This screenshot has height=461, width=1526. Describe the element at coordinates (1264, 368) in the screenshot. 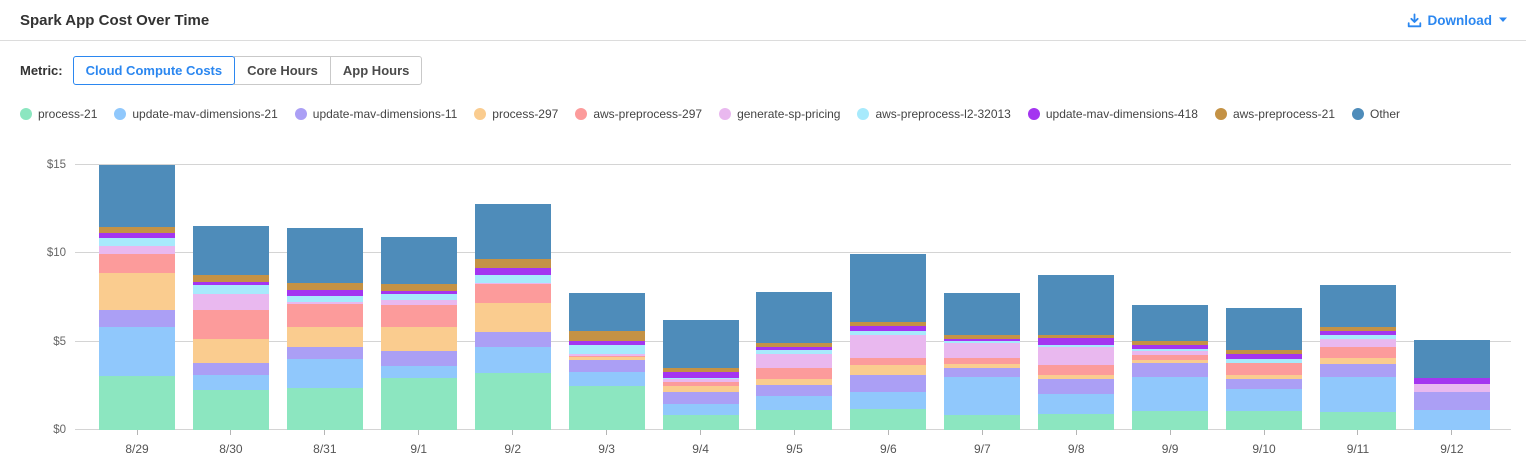

I see `bar-9/10` at that location.